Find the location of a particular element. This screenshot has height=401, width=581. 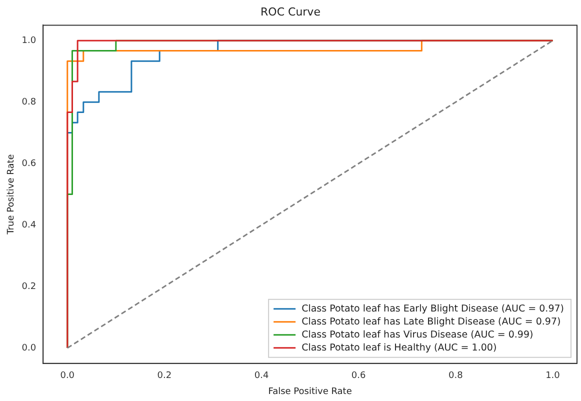

x-axis-title: False Positive Rate is located at coordinates (310, 391).